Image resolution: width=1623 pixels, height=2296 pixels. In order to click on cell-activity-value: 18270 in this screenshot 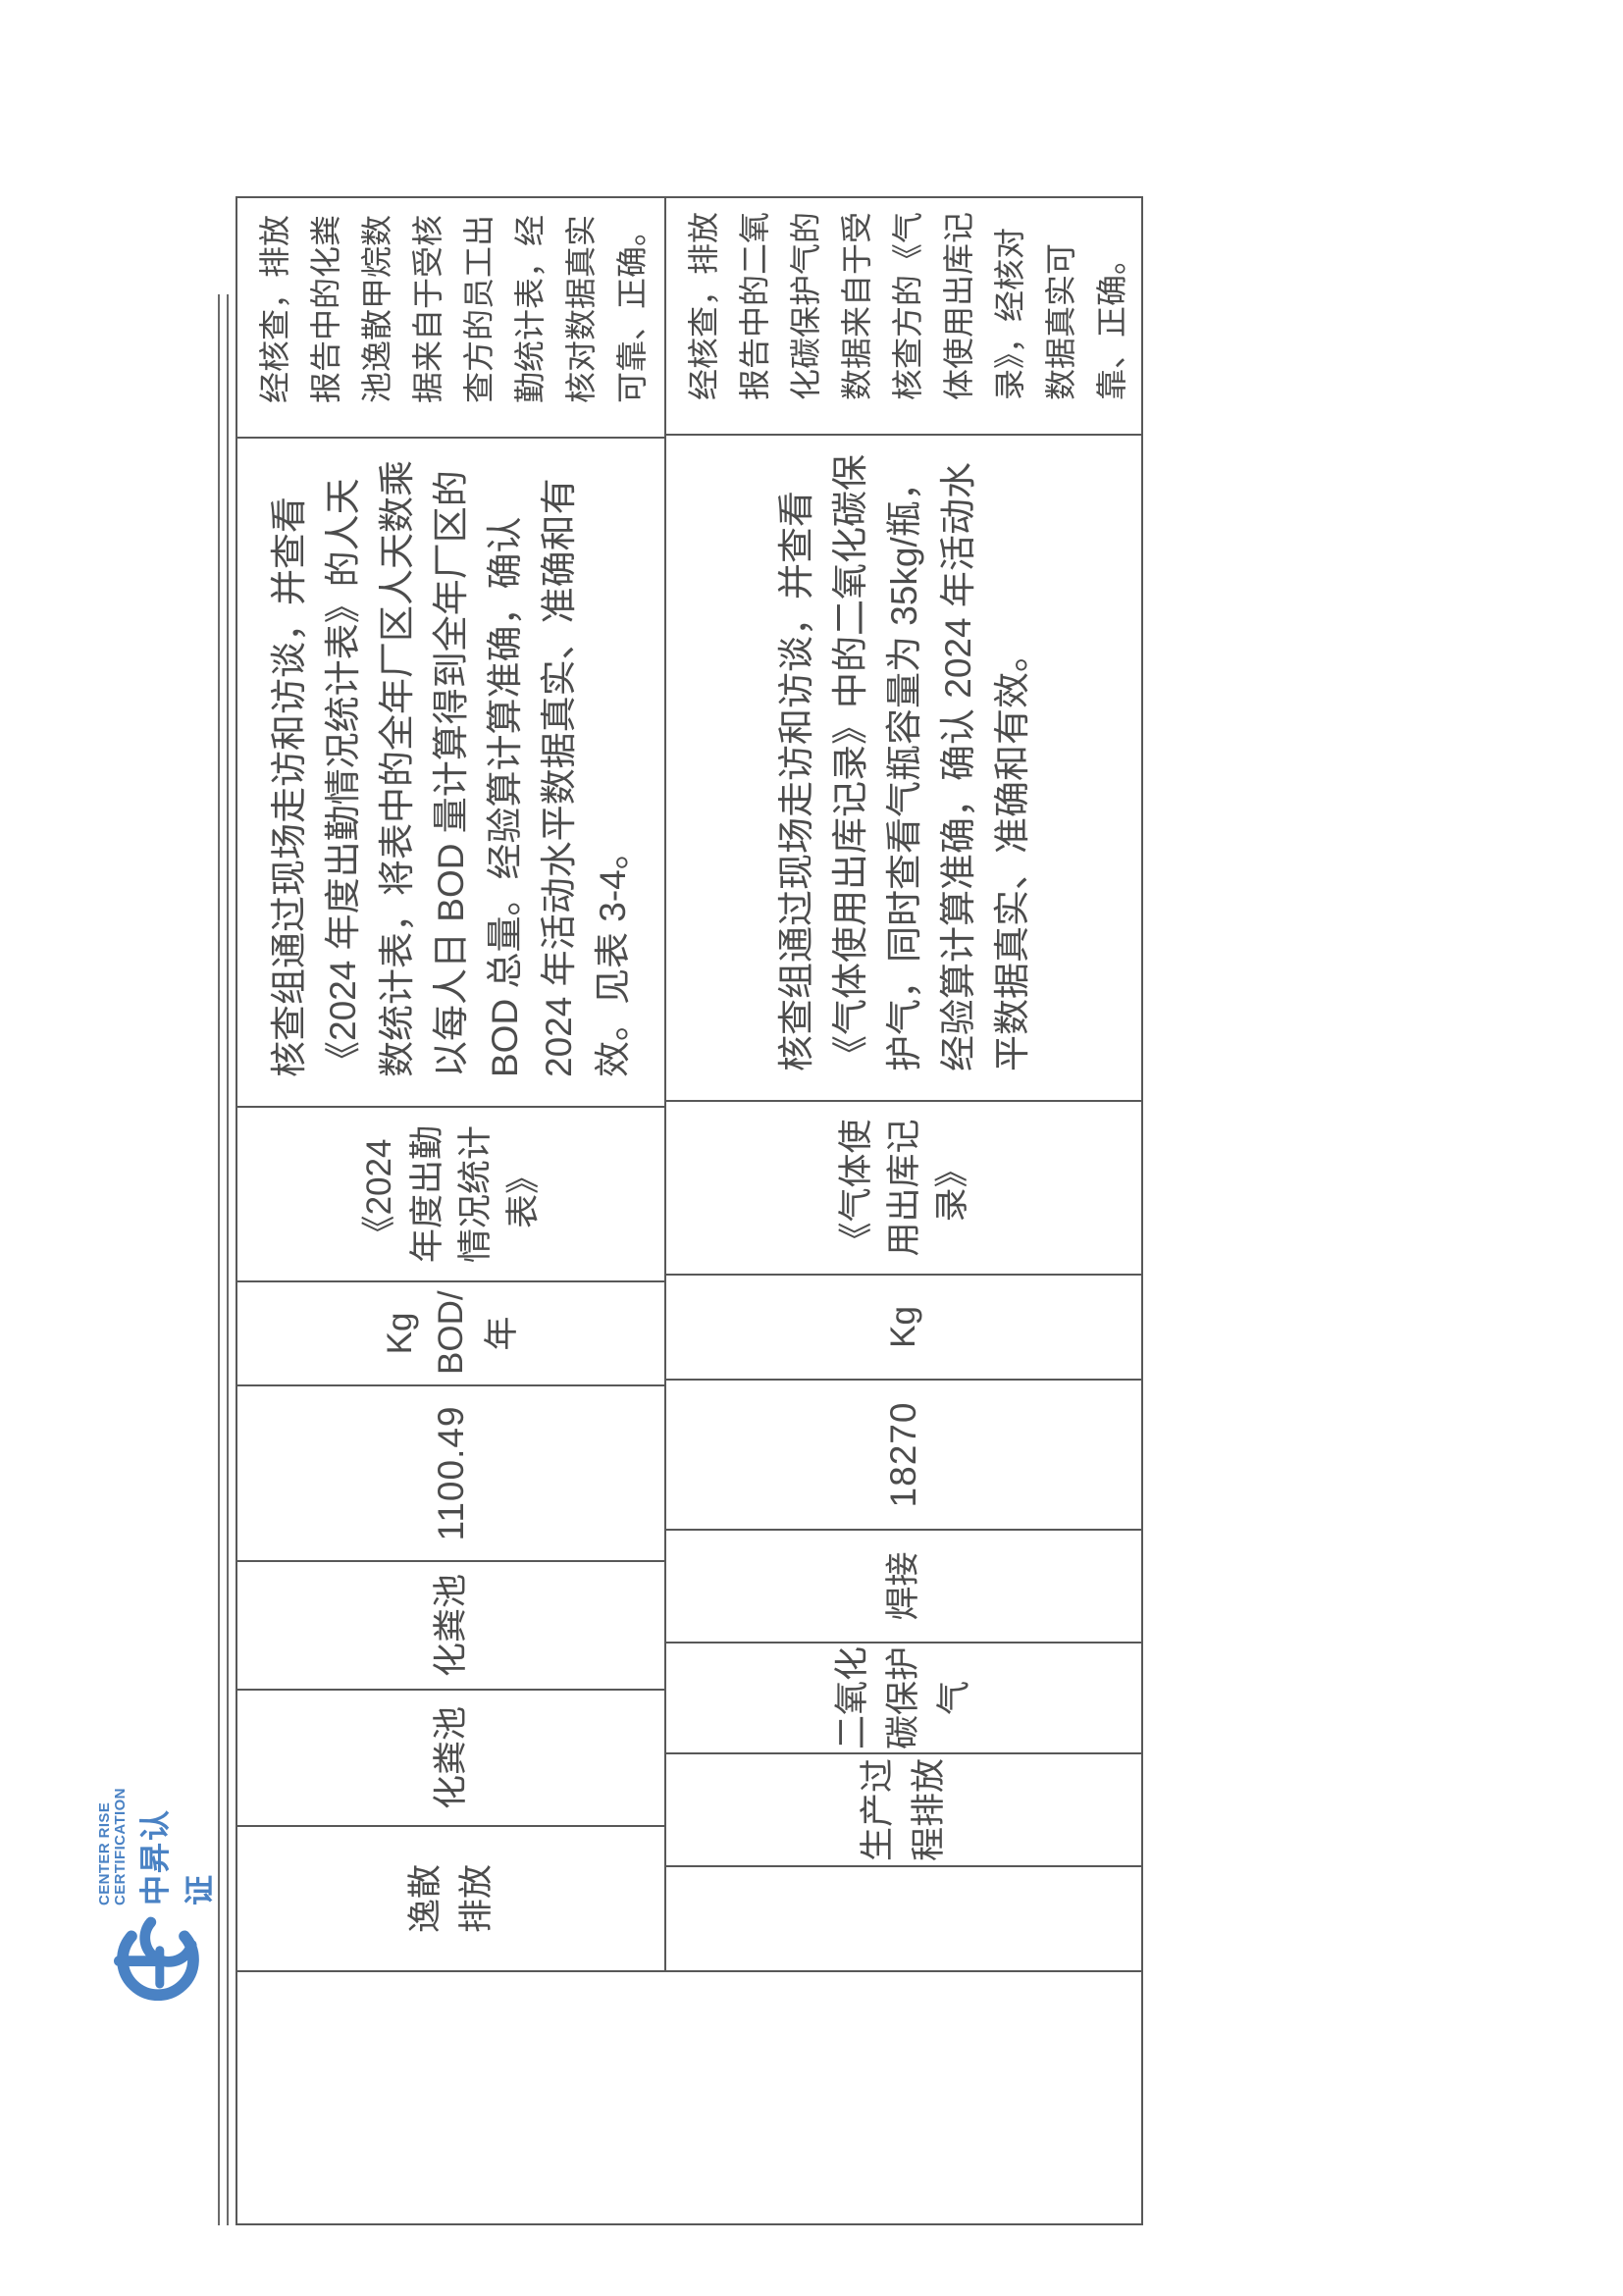, I will do `click(903, 1454)`.